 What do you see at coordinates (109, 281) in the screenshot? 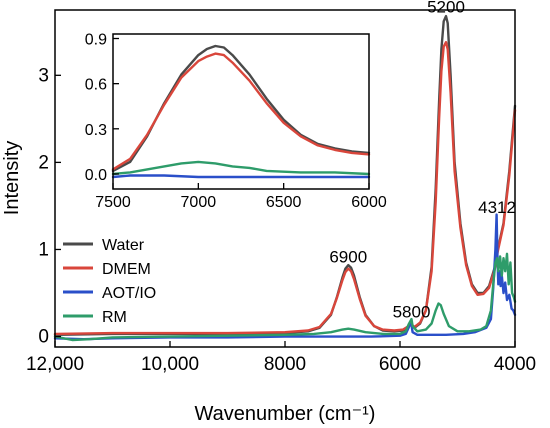
I see `legend: Water DMEM AOT/IO RM` at bounding box center [109, 281].